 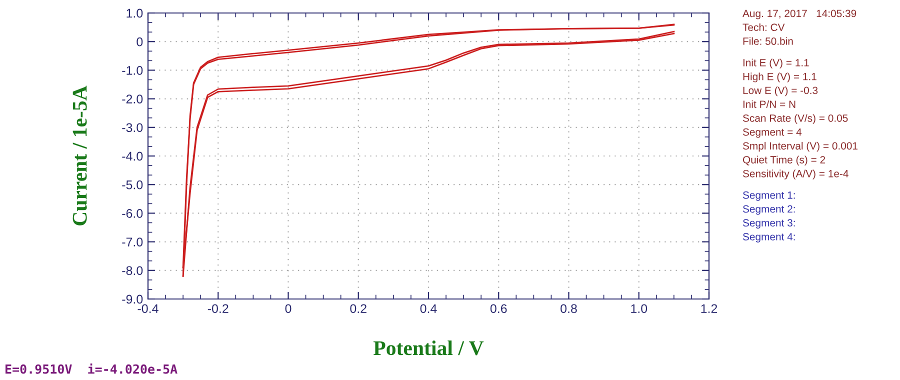 I want to click on text: Segment 1:, so click(x=768, y=196).